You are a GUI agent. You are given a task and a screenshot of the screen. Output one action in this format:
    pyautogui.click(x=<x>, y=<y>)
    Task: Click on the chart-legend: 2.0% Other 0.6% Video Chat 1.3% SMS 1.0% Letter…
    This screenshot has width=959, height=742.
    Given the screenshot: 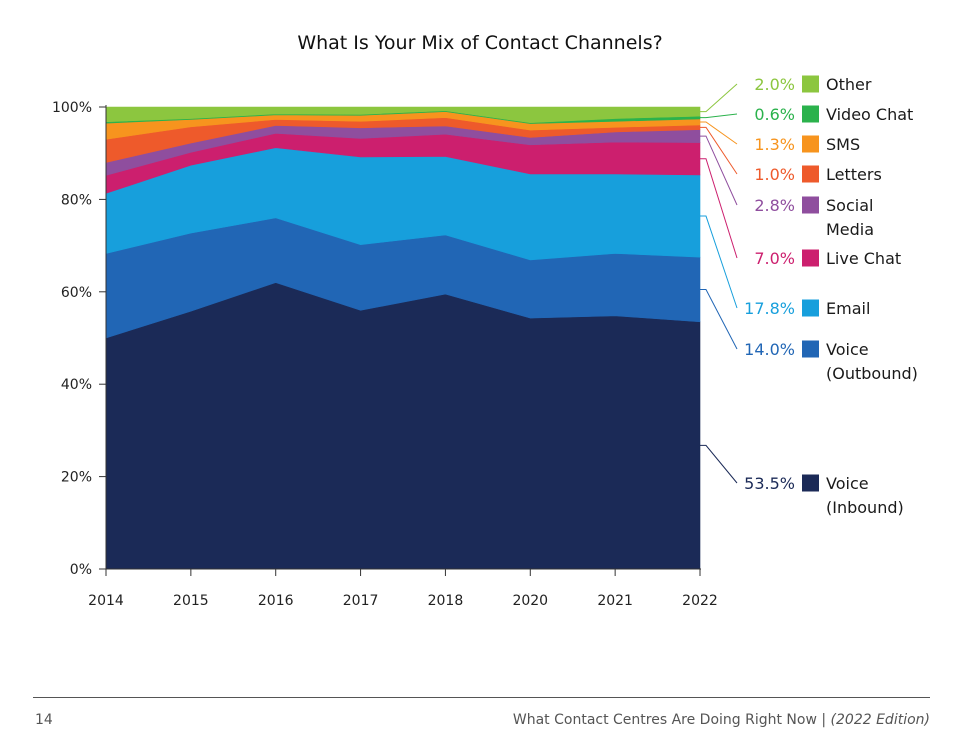 What is the action you would take?
    pyautogui.click(x=809, y=296)
    